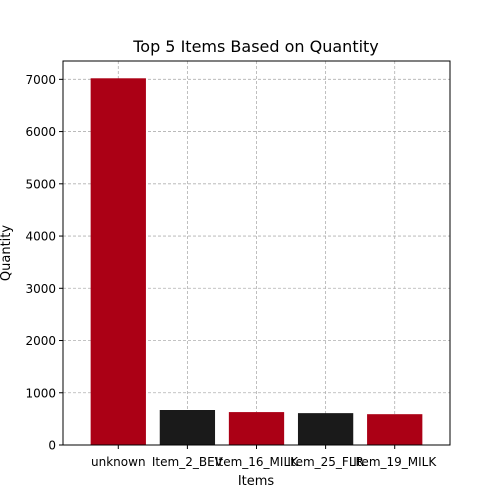 The image size is (500, 504). What do you see at coordinates (40, 184) in the screenshot?
I see `y-tick-label: 5000` at bounding box center [40, 184].